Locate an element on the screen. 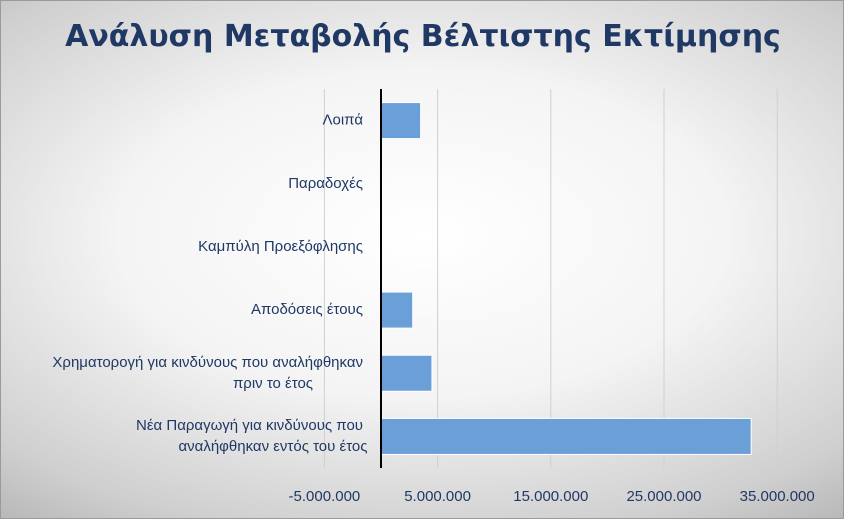 This screenshot has width=844, height=520. category-label-line: Παραδοχές is located at coordinates (325, 183).